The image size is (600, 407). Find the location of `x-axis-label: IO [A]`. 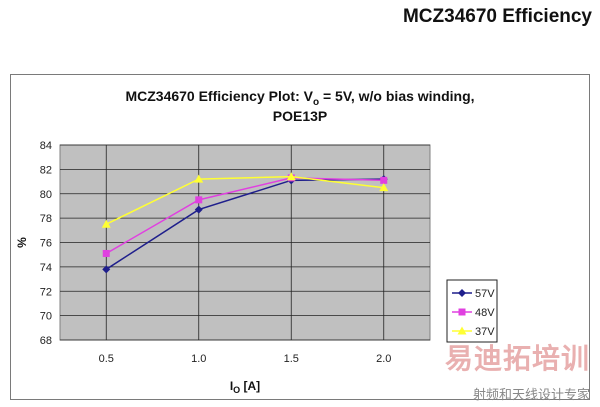

x-axis-label: IO [A] is located at coordinates (245, 387).